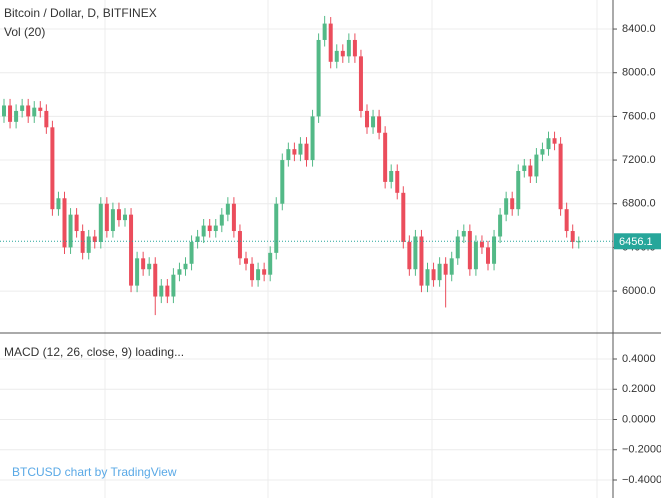  I want to click on y-tick-label: 8400.0, so click(639, 29).